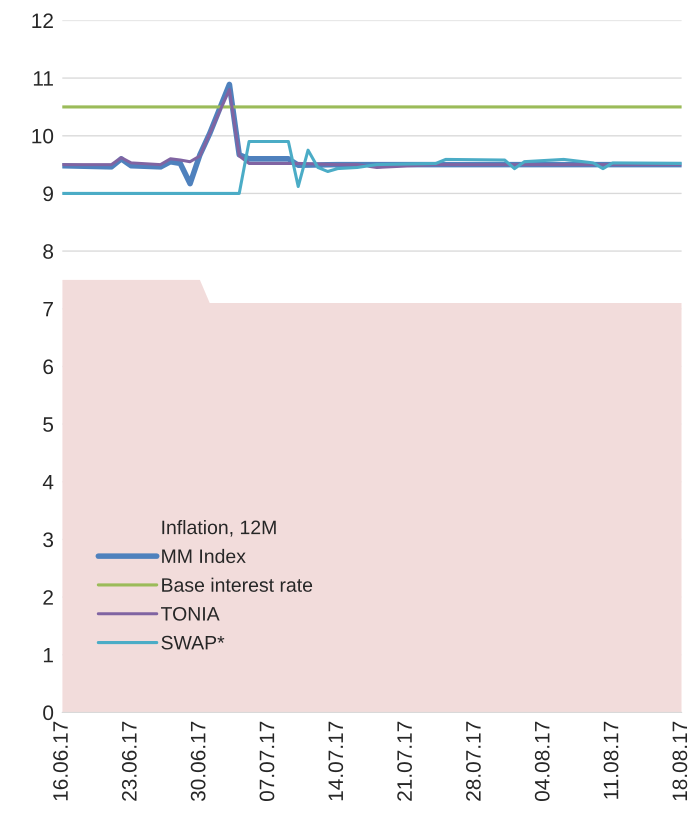  I want to click on y-tick-label: 9, so click(48, 194).